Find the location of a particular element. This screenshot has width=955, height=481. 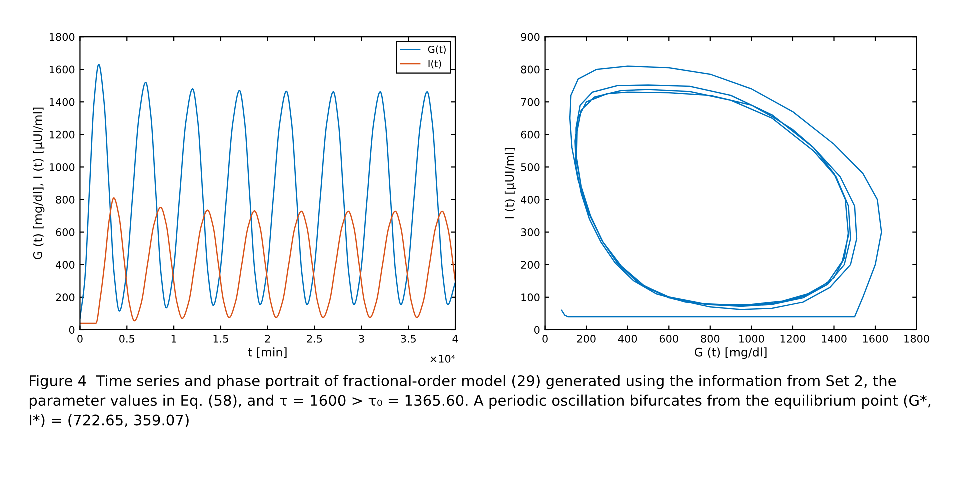

y-tick-label: 500 is located at coordinates (530, 167).